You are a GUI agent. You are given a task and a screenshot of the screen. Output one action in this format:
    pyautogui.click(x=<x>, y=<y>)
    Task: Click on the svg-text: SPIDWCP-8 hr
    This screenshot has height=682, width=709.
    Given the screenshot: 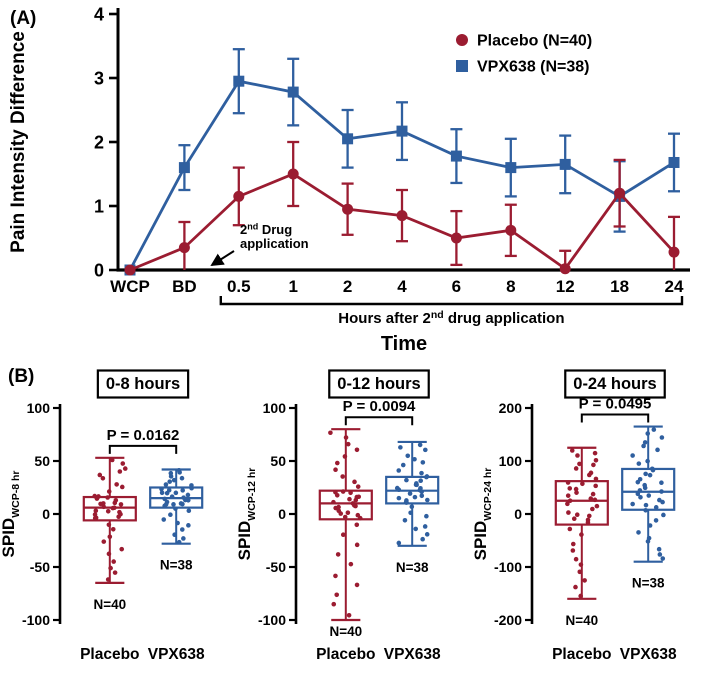 What is the action you would take?
    pyautogui.click(x=11, y=514)
    